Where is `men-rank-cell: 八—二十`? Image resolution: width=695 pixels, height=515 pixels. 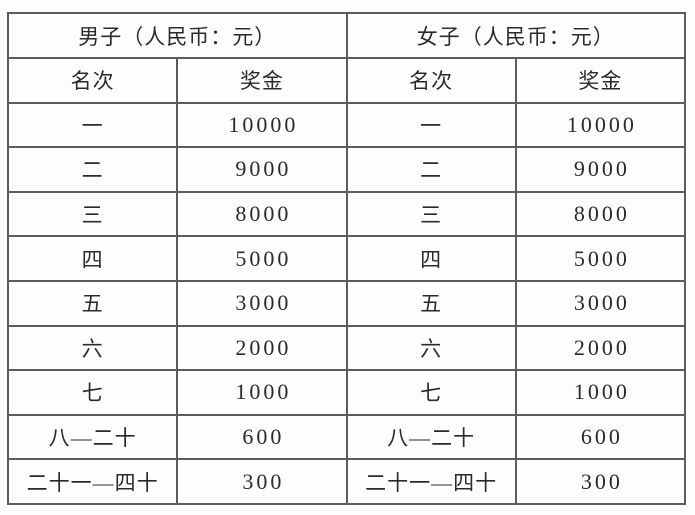 men-rank-cell: 八—二十 is located at coordinates (92, 437).